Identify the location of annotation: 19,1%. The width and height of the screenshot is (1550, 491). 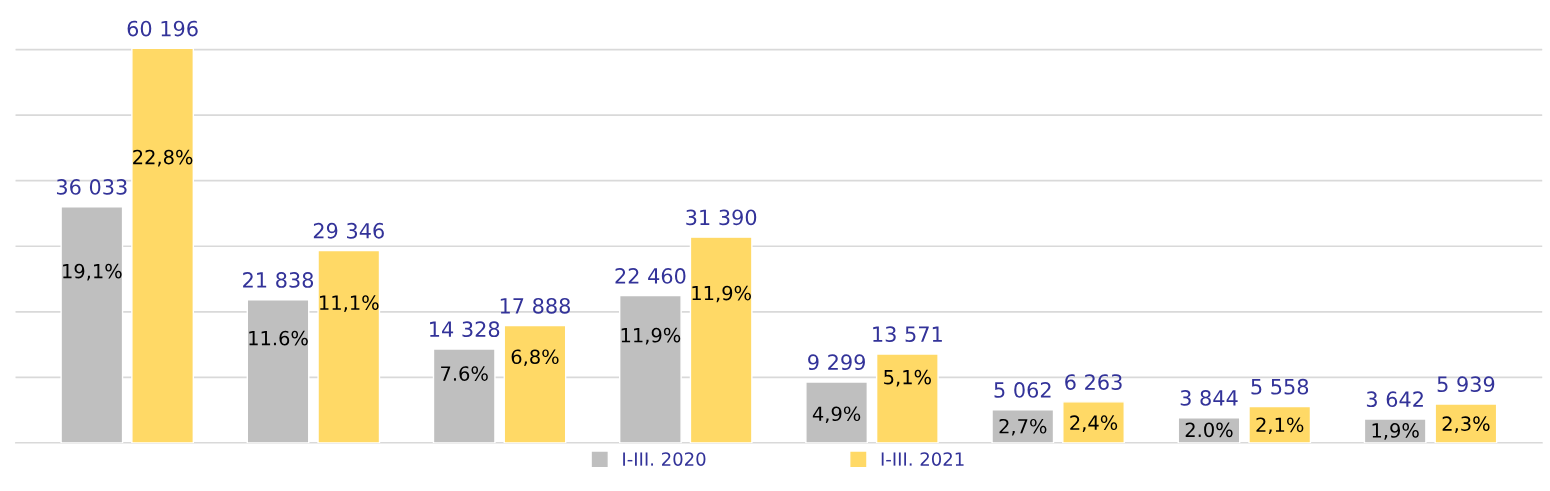
(92, 272).